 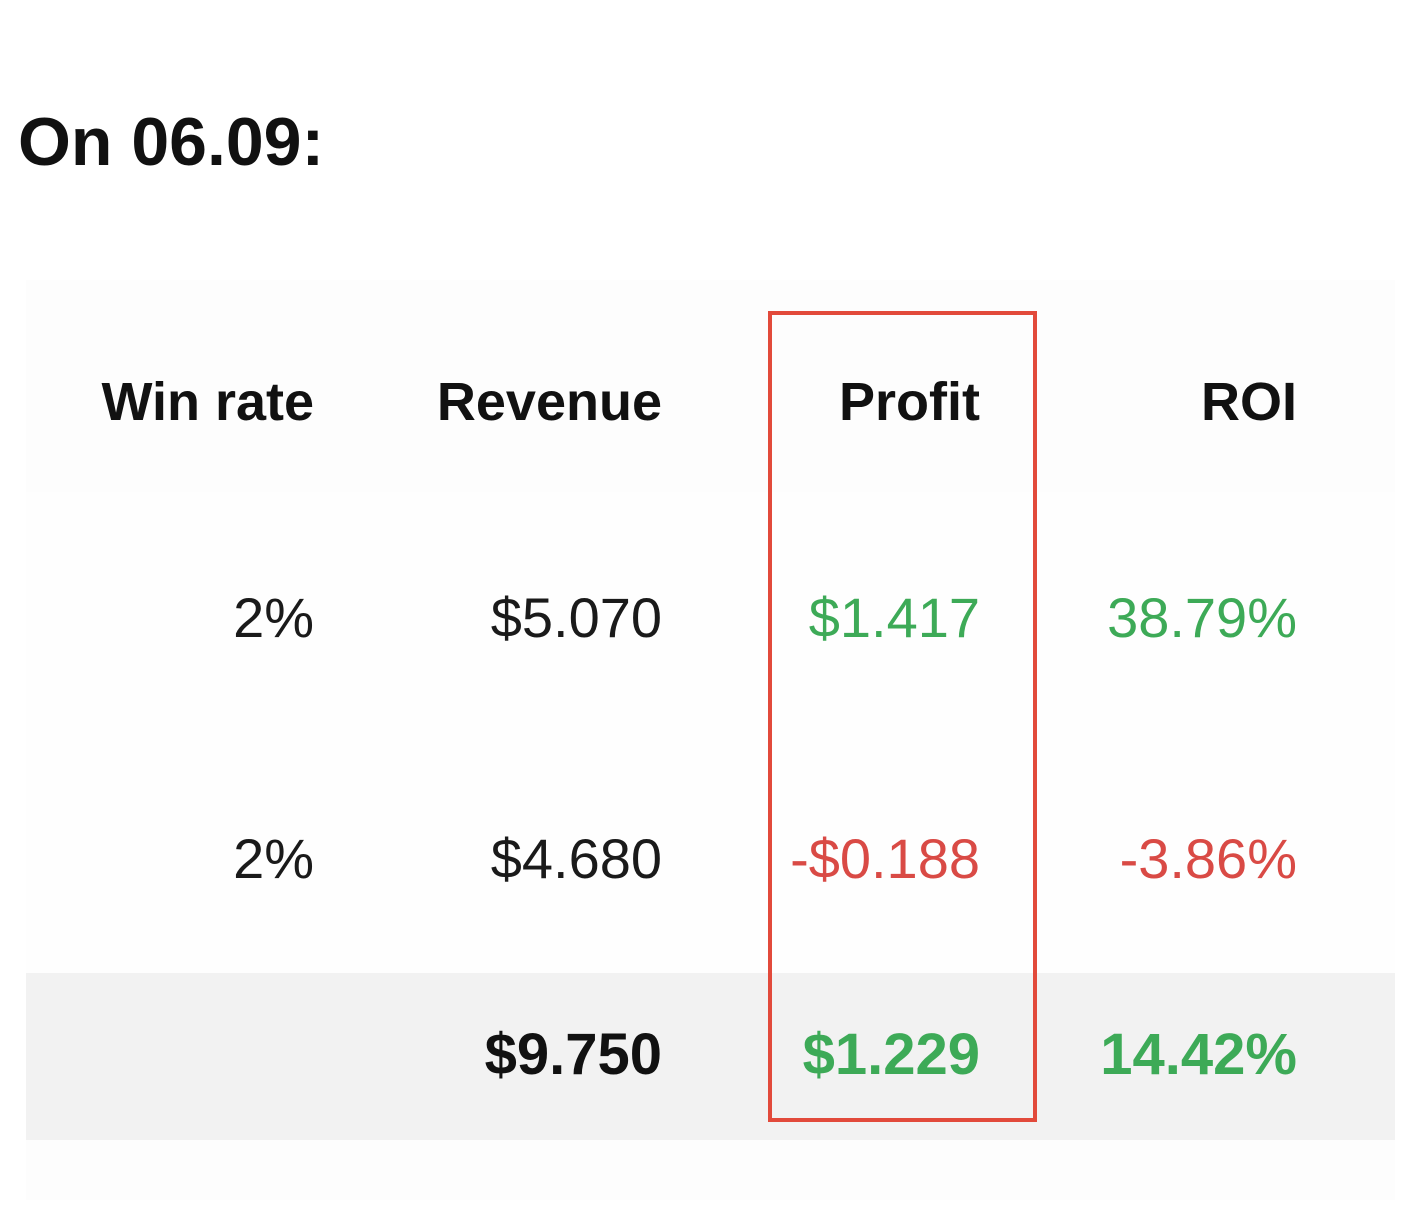 What do you see at coordinates (573, 1054) in the screenshot?
I see `total-revenue-cell: $9.750` at bounding box center [573, 1054].